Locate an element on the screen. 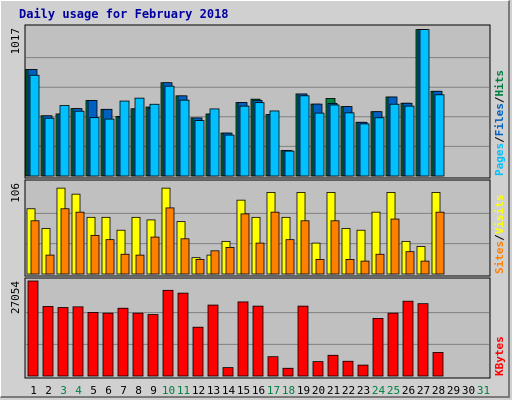  day-label-16: 16 is located at coordinates (258, 390).